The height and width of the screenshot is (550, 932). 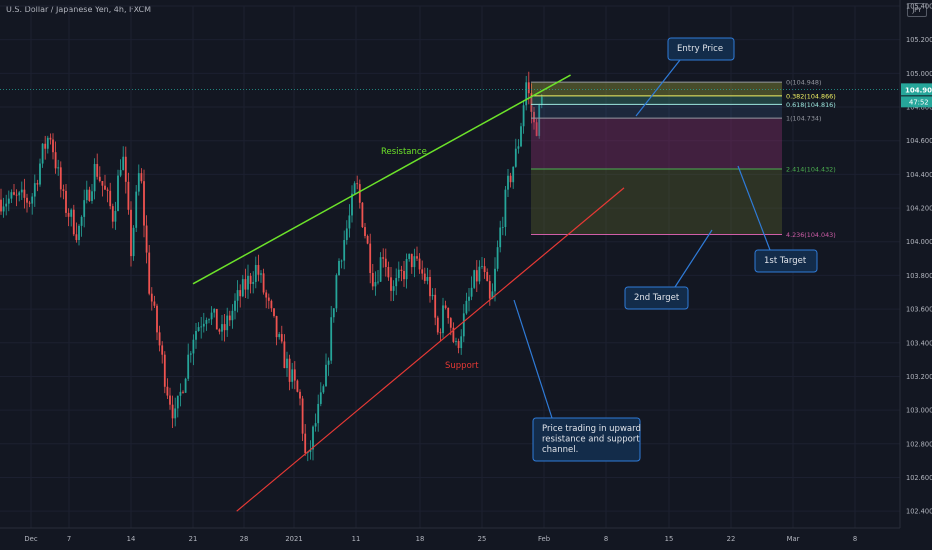 I want to click on y-tick-label: 103.200, so click(x=919, y=377).